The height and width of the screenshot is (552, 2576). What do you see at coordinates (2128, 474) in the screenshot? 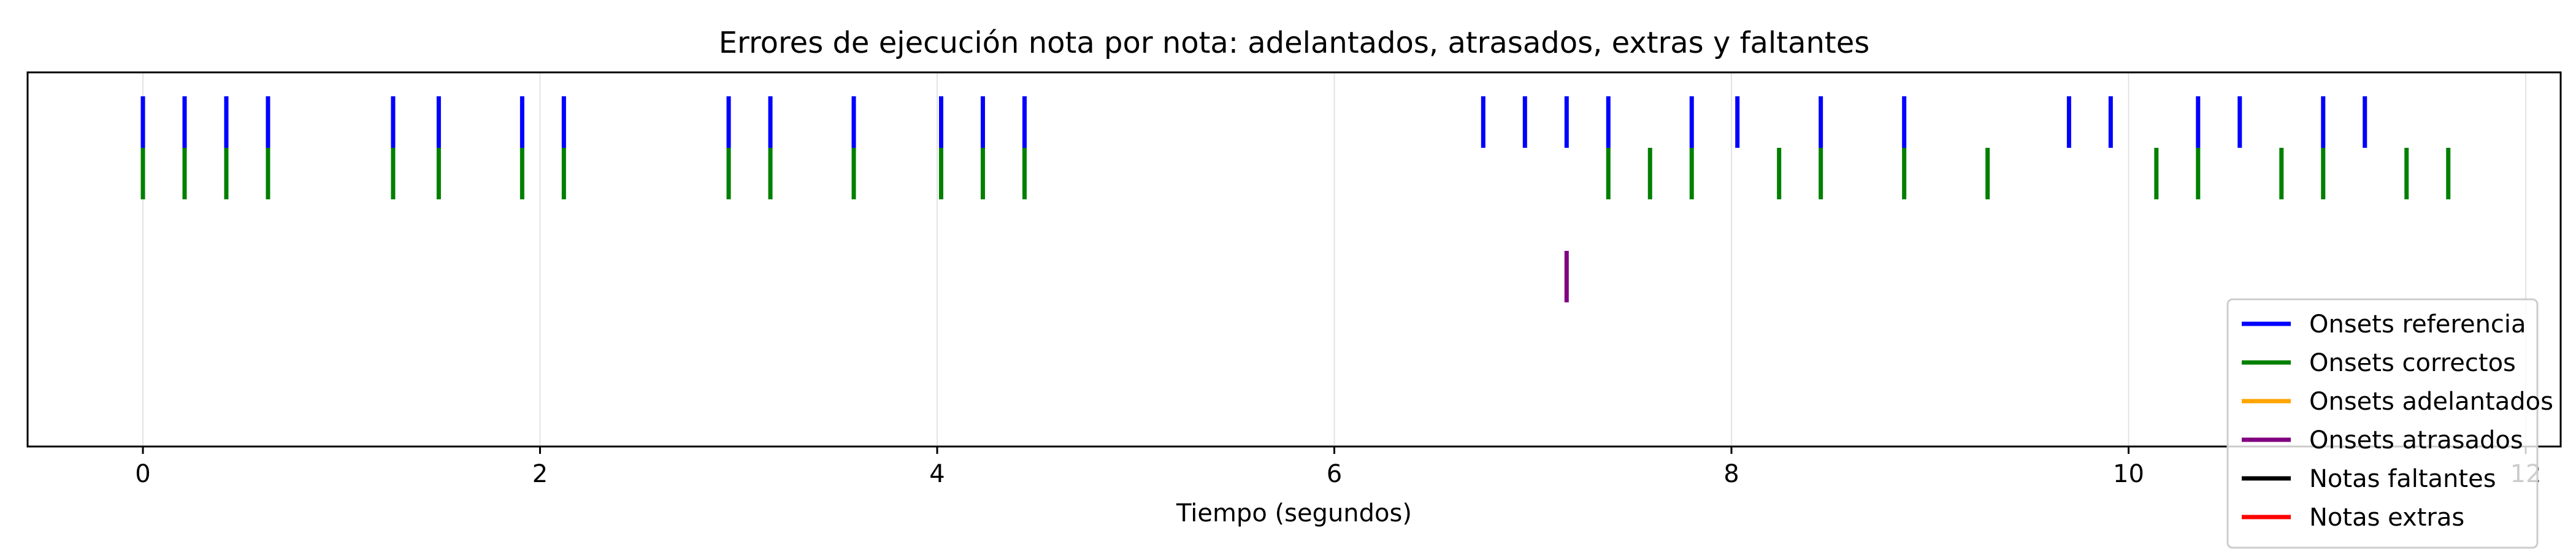
I see `x-tick-label: 10` at bounding box center [2128, 474].